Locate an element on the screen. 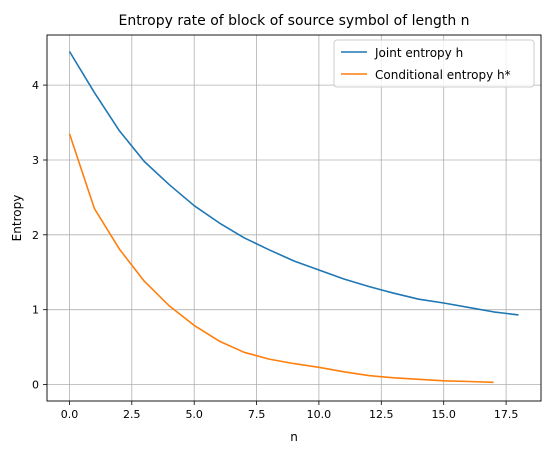 This screenshot has height=455, width=554. y-tick-label: 0 is located at coordinates (35, 385).